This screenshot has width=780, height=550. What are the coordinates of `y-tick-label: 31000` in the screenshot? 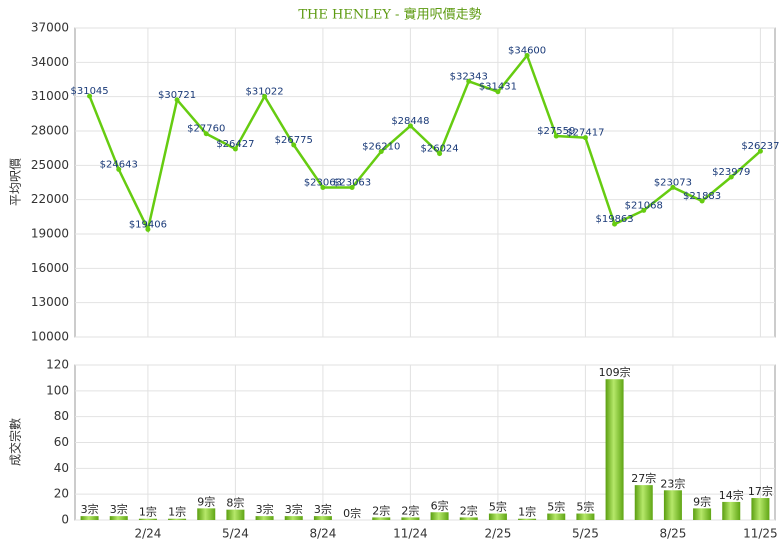 It's located at (50, 96).